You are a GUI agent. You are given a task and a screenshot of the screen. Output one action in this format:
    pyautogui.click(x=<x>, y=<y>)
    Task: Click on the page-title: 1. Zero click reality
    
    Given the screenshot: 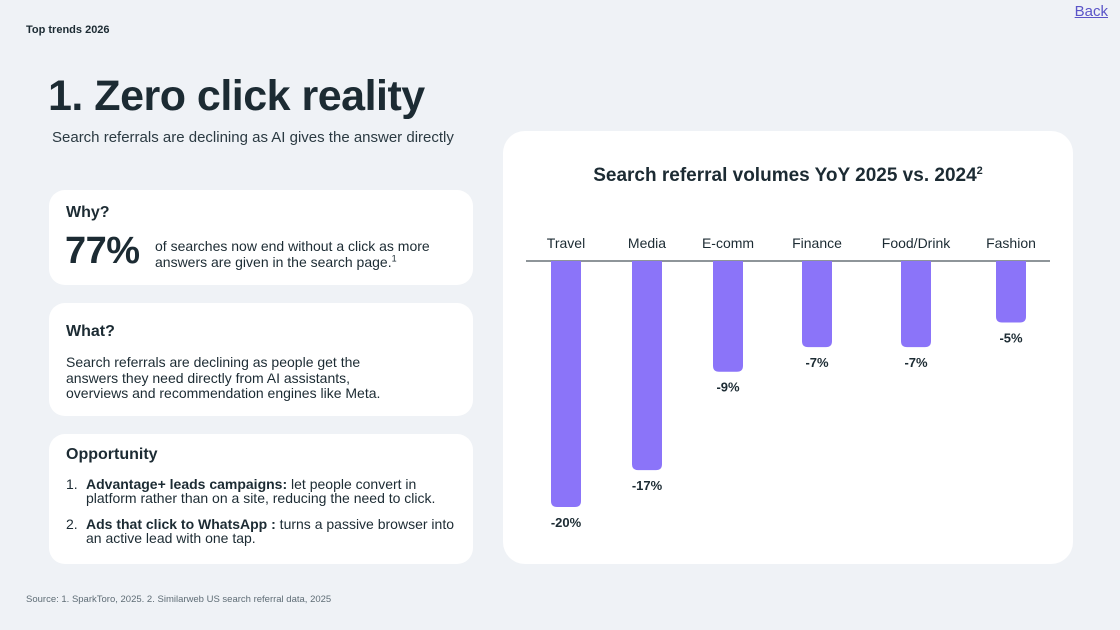 What is the action you would take?
    pyautogui.click(x=236, y=96)
    